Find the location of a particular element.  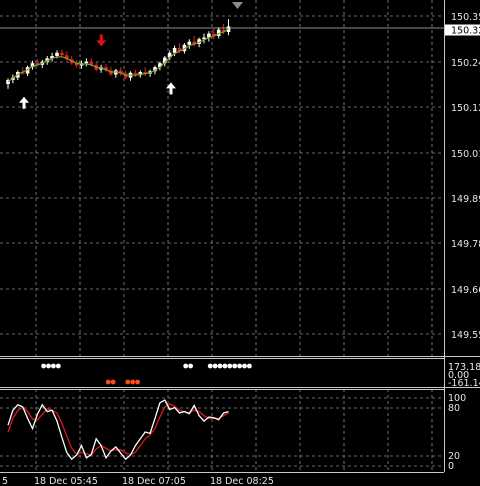

price-label: 150.12 is located at coordinates (465, 108).